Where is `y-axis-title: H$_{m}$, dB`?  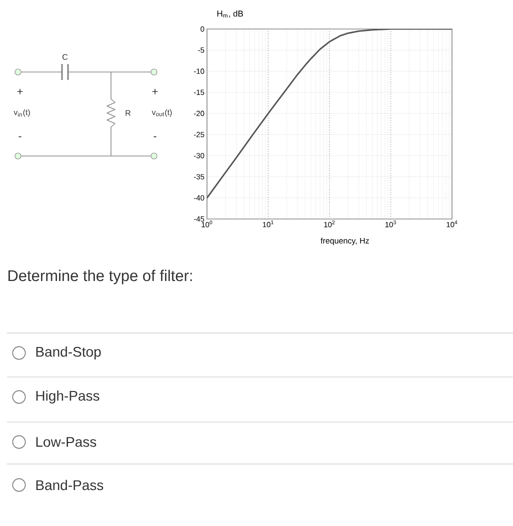 y-axis-title: H$_{m}$, dB is located at coordinates (230, 14).